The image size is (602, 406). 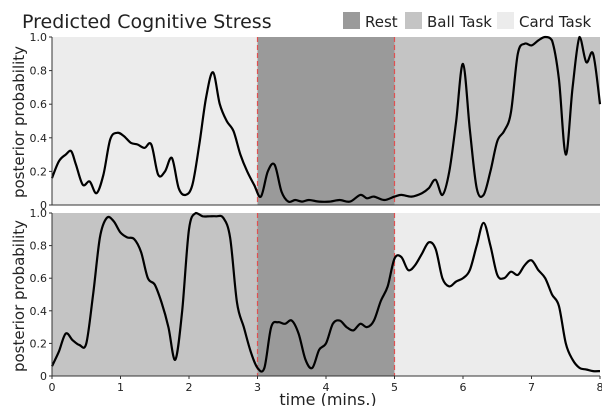 I want to click on y-axis-label-top: posterior probability, so click(x=19, y=122).